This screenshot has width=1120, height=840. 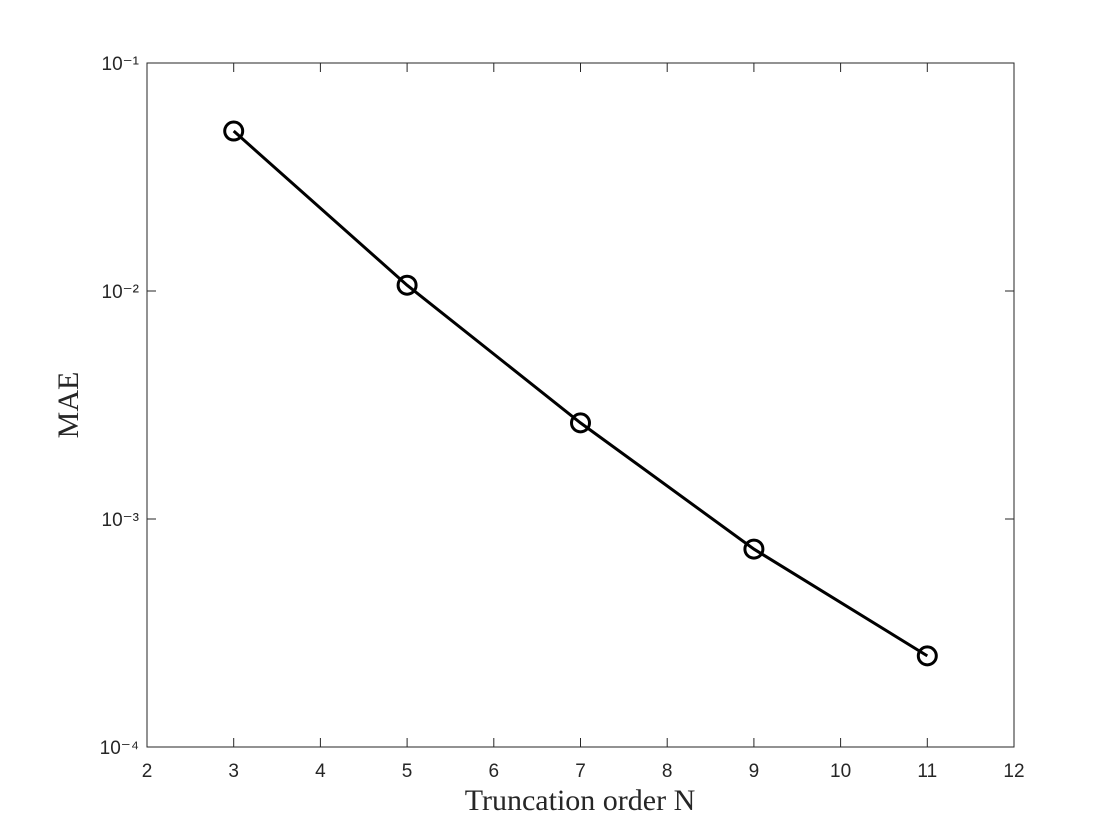 What do you see at coordinates (927, 771) in the screenshot?
I see `x-tick-label: 11` at bounding box center [927, 771].